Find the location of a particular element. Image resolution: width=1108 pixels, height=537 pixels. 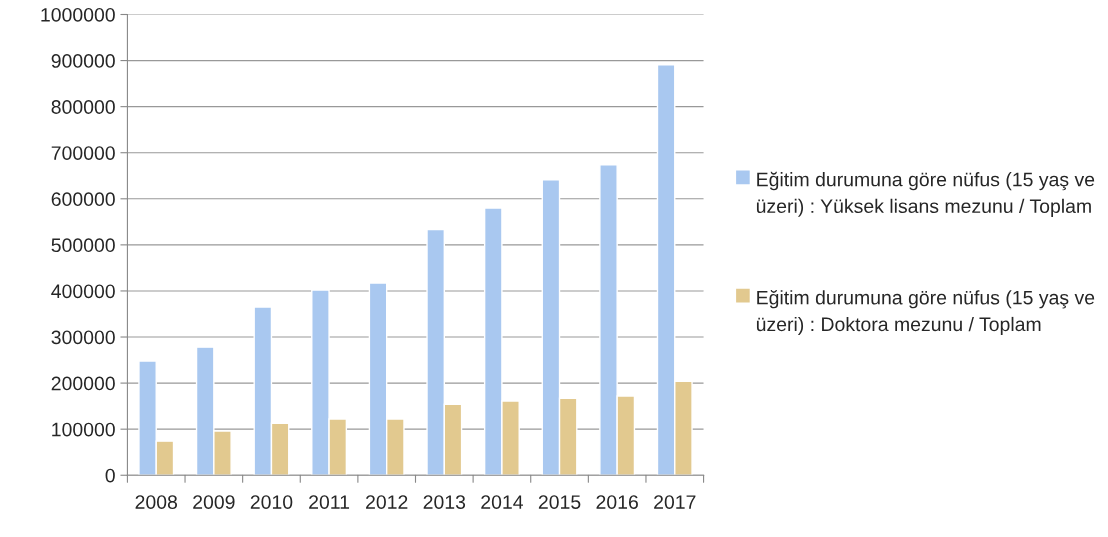

x-tick-label: 2014 is located at coordinates (502, 502).